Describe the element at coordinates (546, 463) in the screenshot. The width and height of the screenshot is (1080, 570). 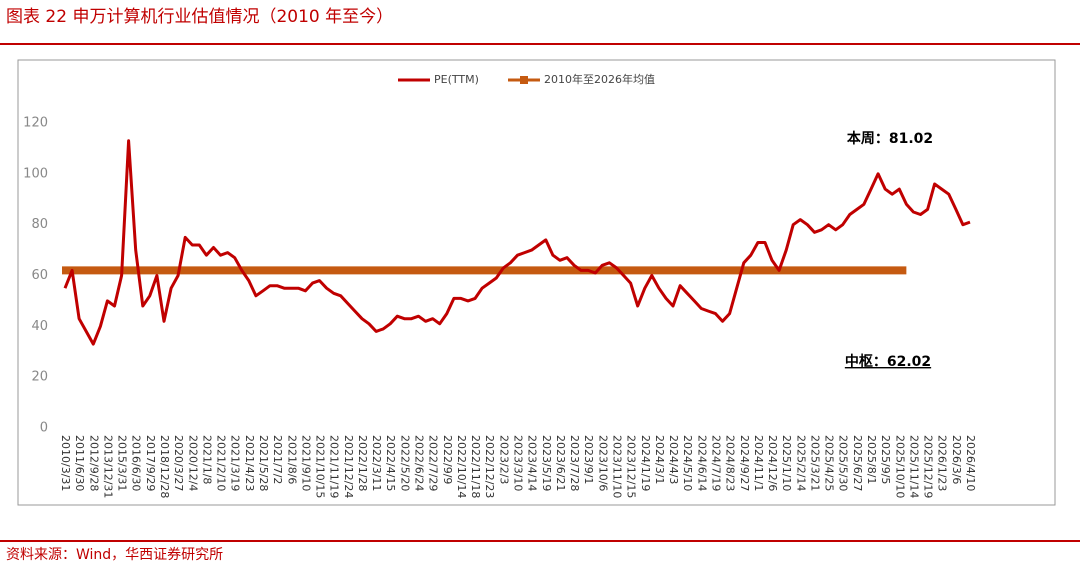
I see `x-tick-label: 2023/5/19` at that location.